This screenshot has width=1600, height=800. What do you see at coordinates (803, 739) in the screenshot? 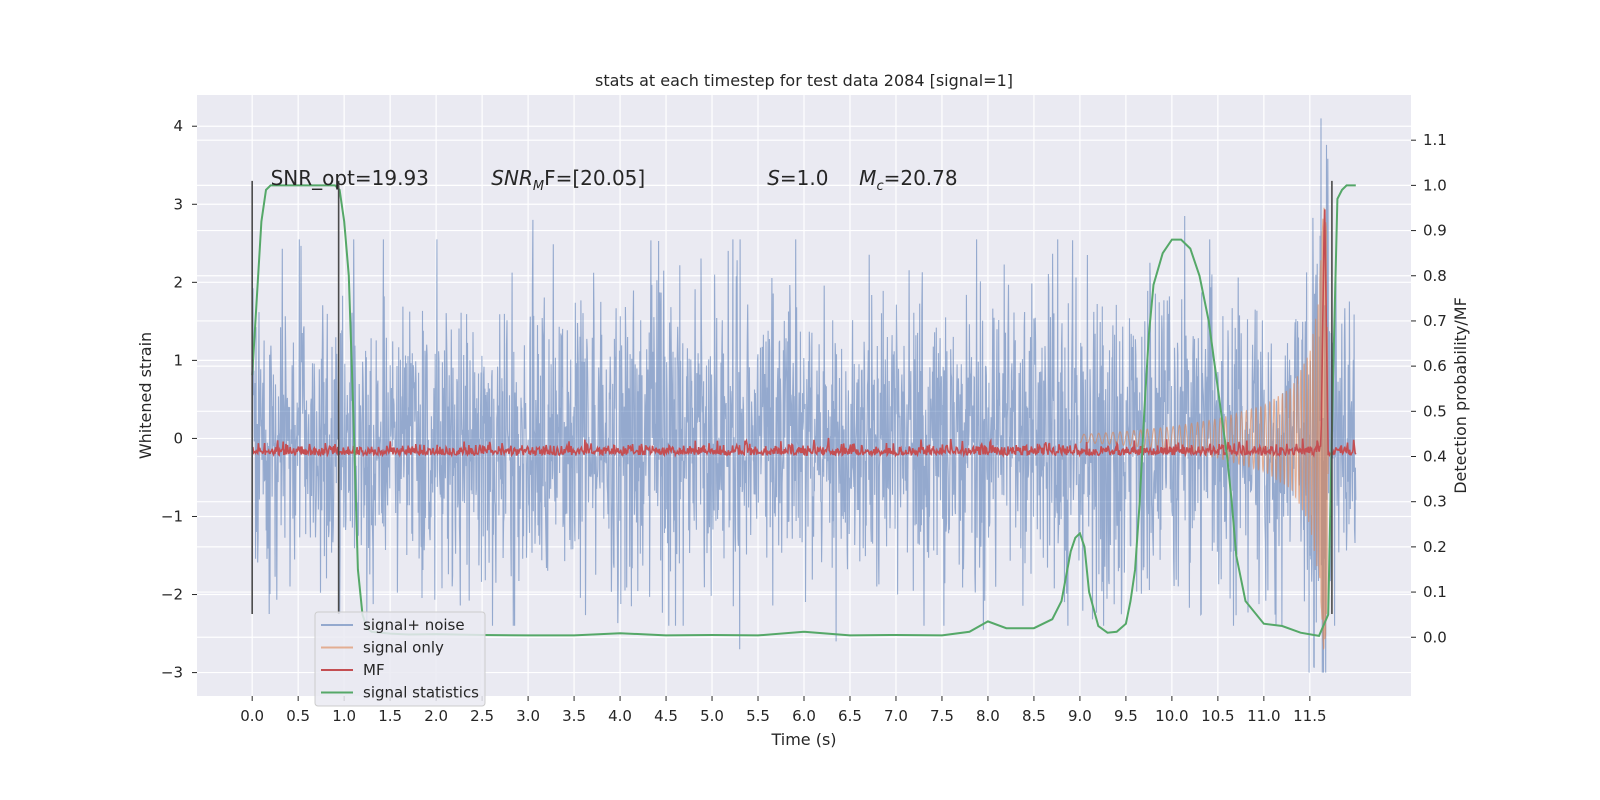
I see `x-axis-label: Time (s)` at bounding box center [803, 739].